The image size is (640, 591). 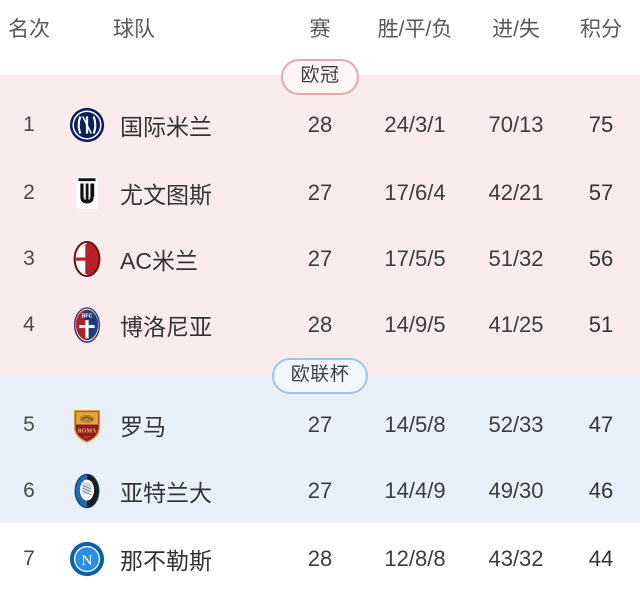 What do you see at coordinates (87, 258) in the screenshot?
I see `ac-milan-crest` at bounding box center [87, 258].